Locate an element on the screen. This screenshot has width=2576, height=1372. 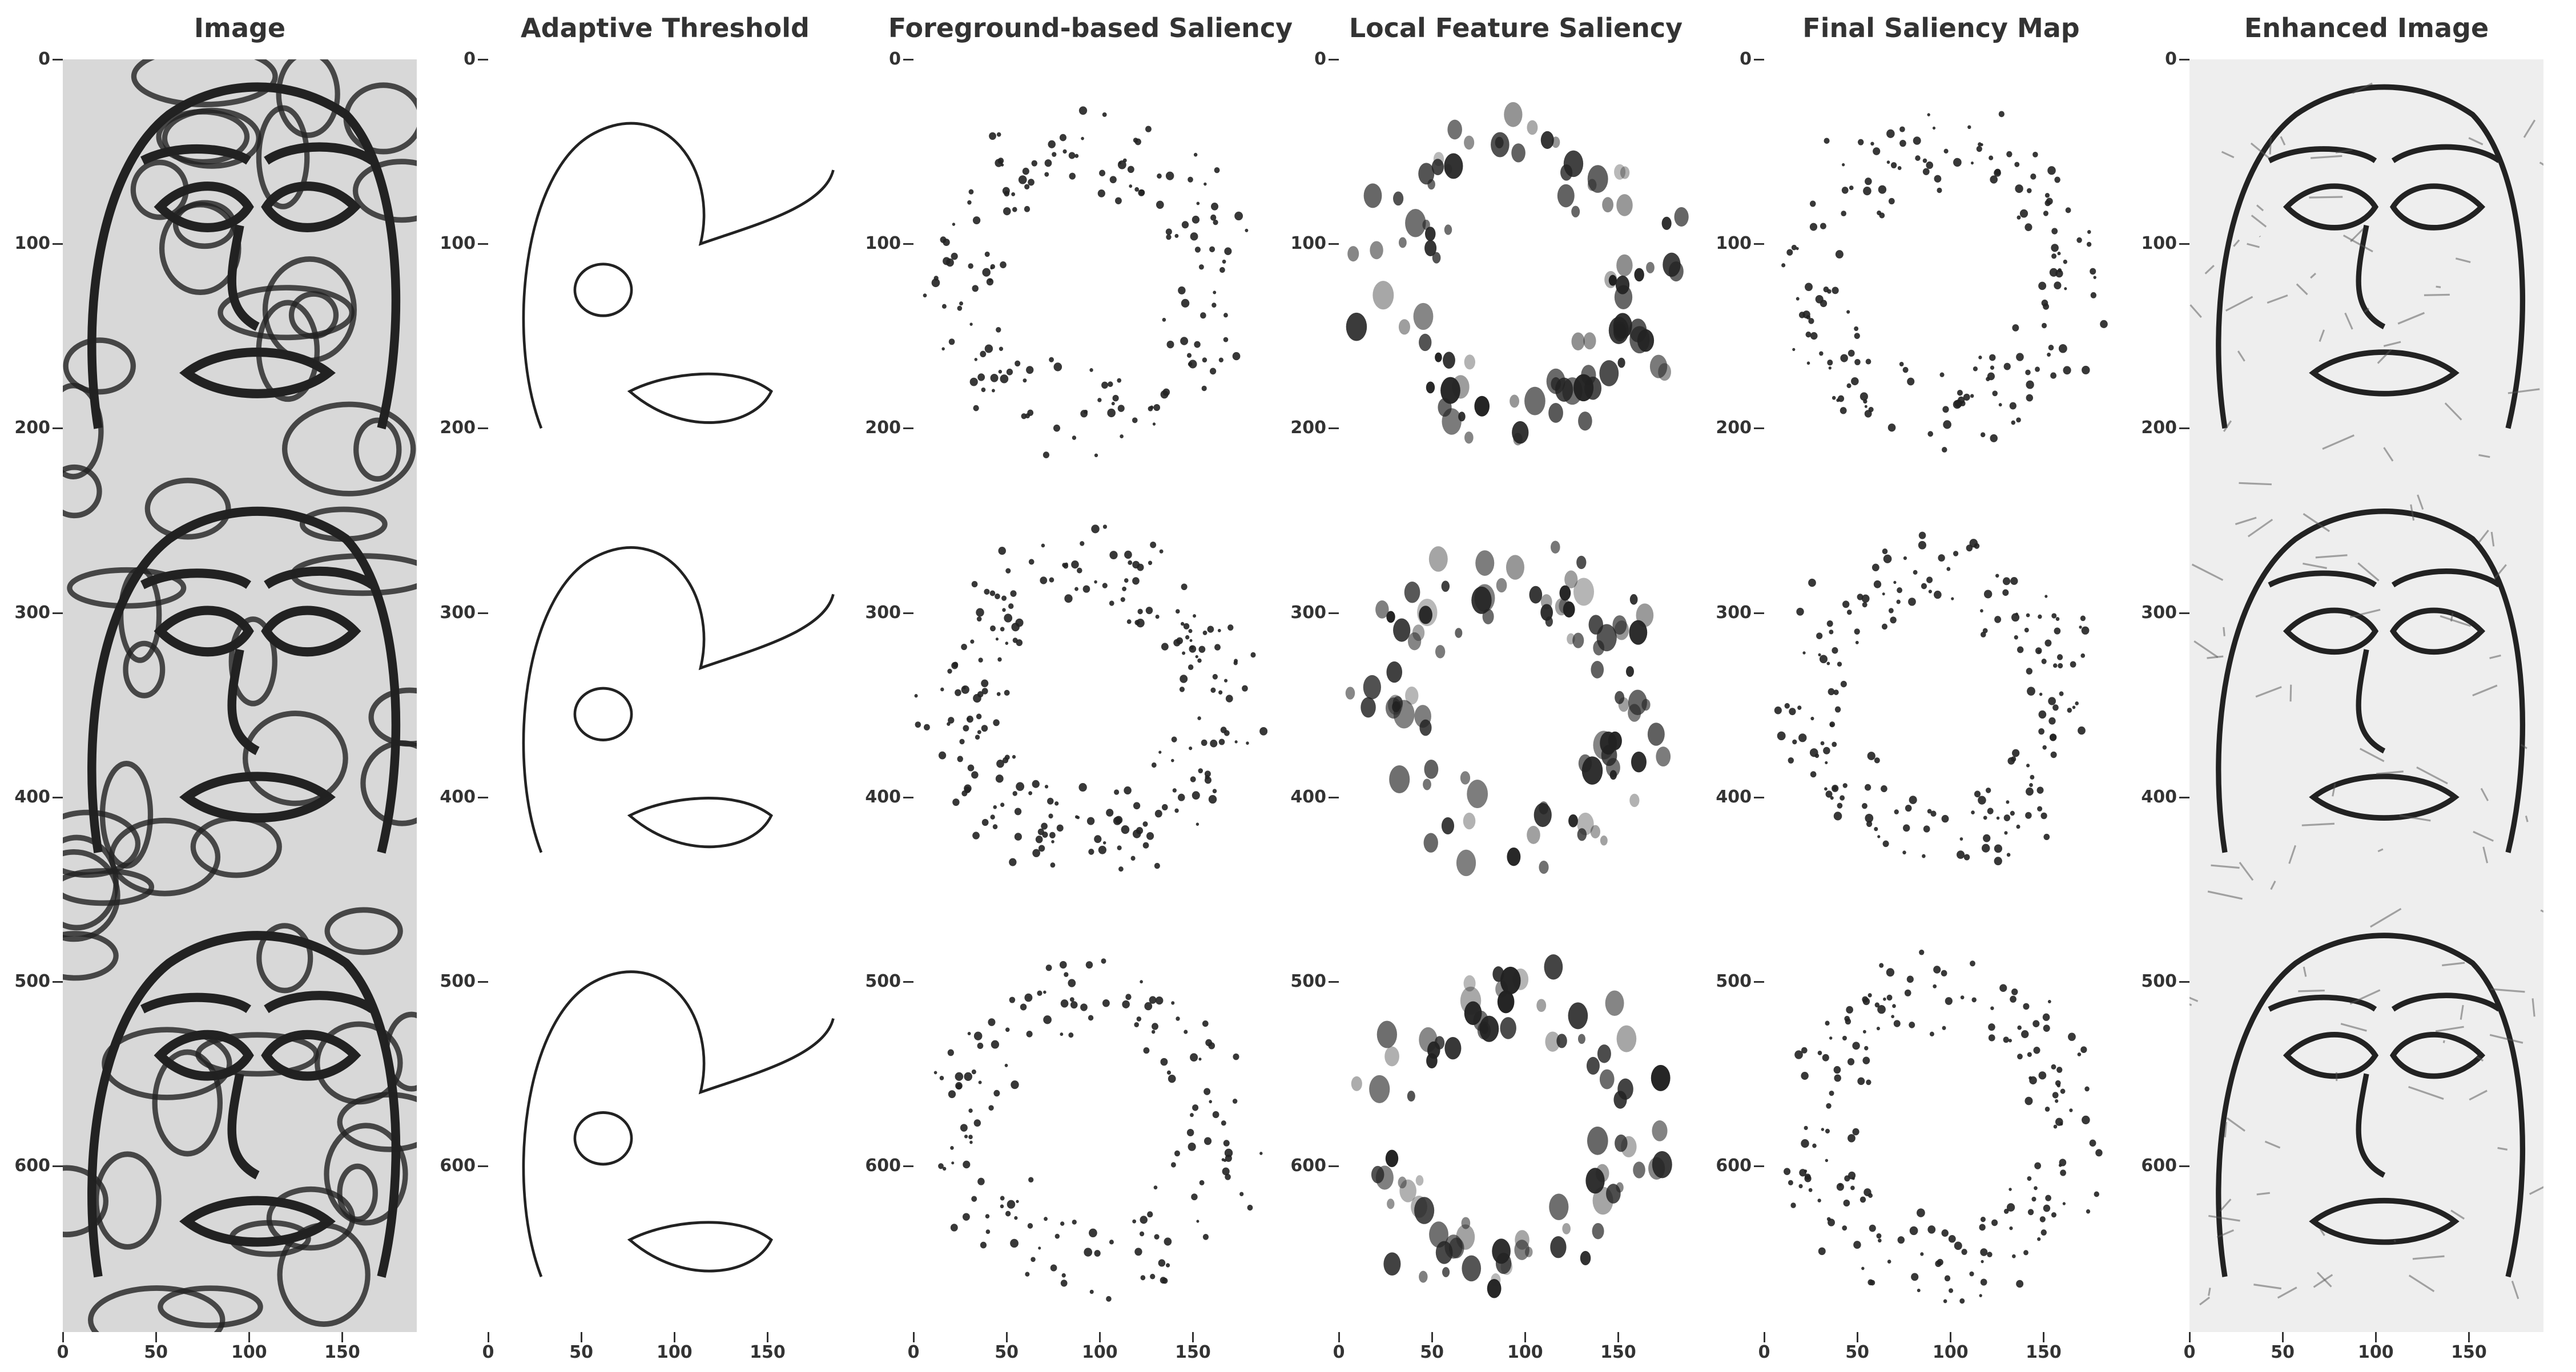
x-tick-label: 150 is located at coordinates (1618, 1352).